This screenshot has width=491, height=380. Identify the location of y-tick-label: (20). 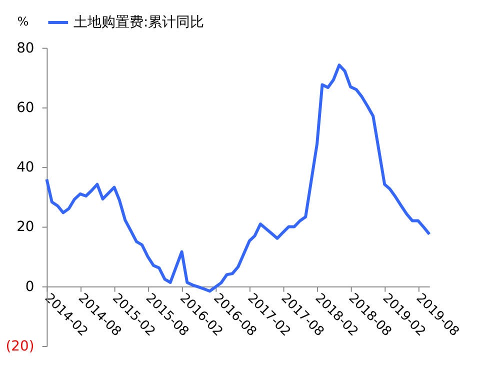
(20, 346).